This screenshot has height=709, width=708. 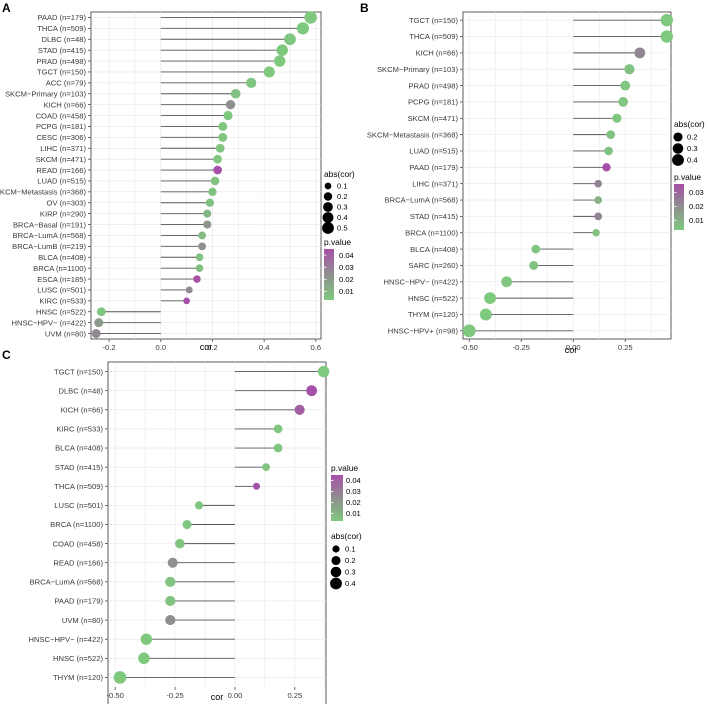 I want to click on panel-c-x-axis-title: cor, so click(x=217, y=697).